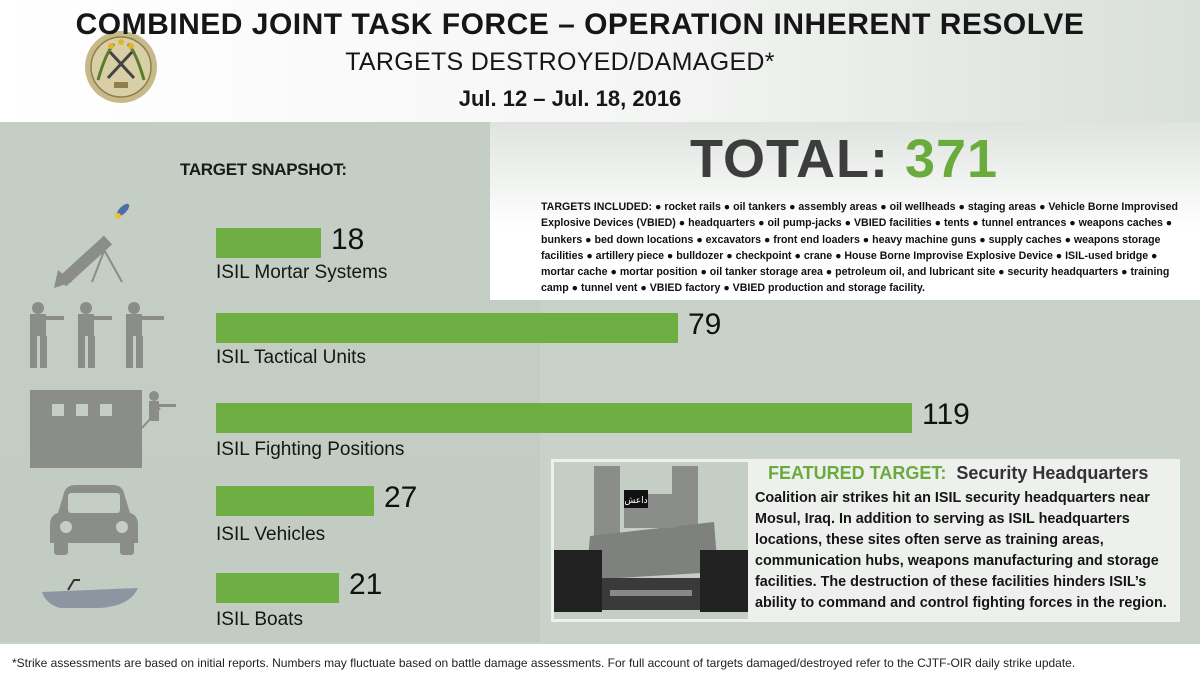 The width and height of the screenshot is (1200, 675). Describe the element at coordinates (97, 335) in the screenshot. I see `soldiers-icon` at that location.